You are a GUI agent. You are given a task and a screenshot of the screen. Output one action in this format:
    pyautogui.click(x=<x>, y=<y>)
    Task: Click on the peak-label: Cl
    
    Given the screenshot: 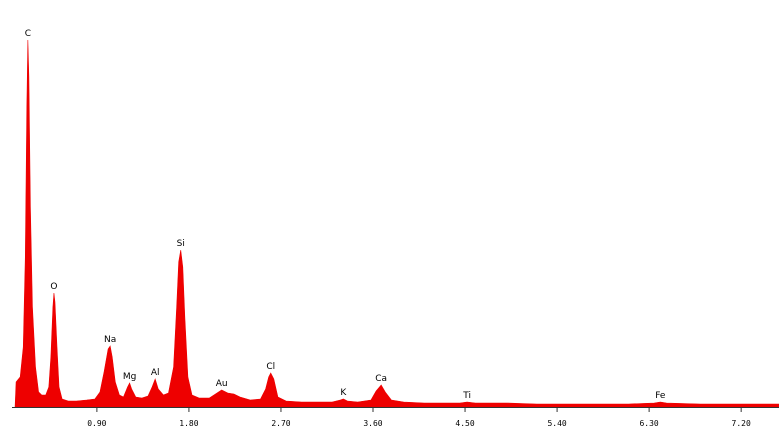 What is the action you would take?
    pyautogui.click(x=270, y=367)
    